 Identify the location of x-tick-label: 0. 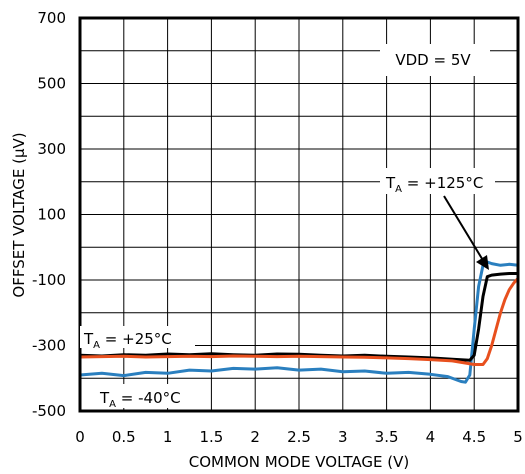
(80, 437).